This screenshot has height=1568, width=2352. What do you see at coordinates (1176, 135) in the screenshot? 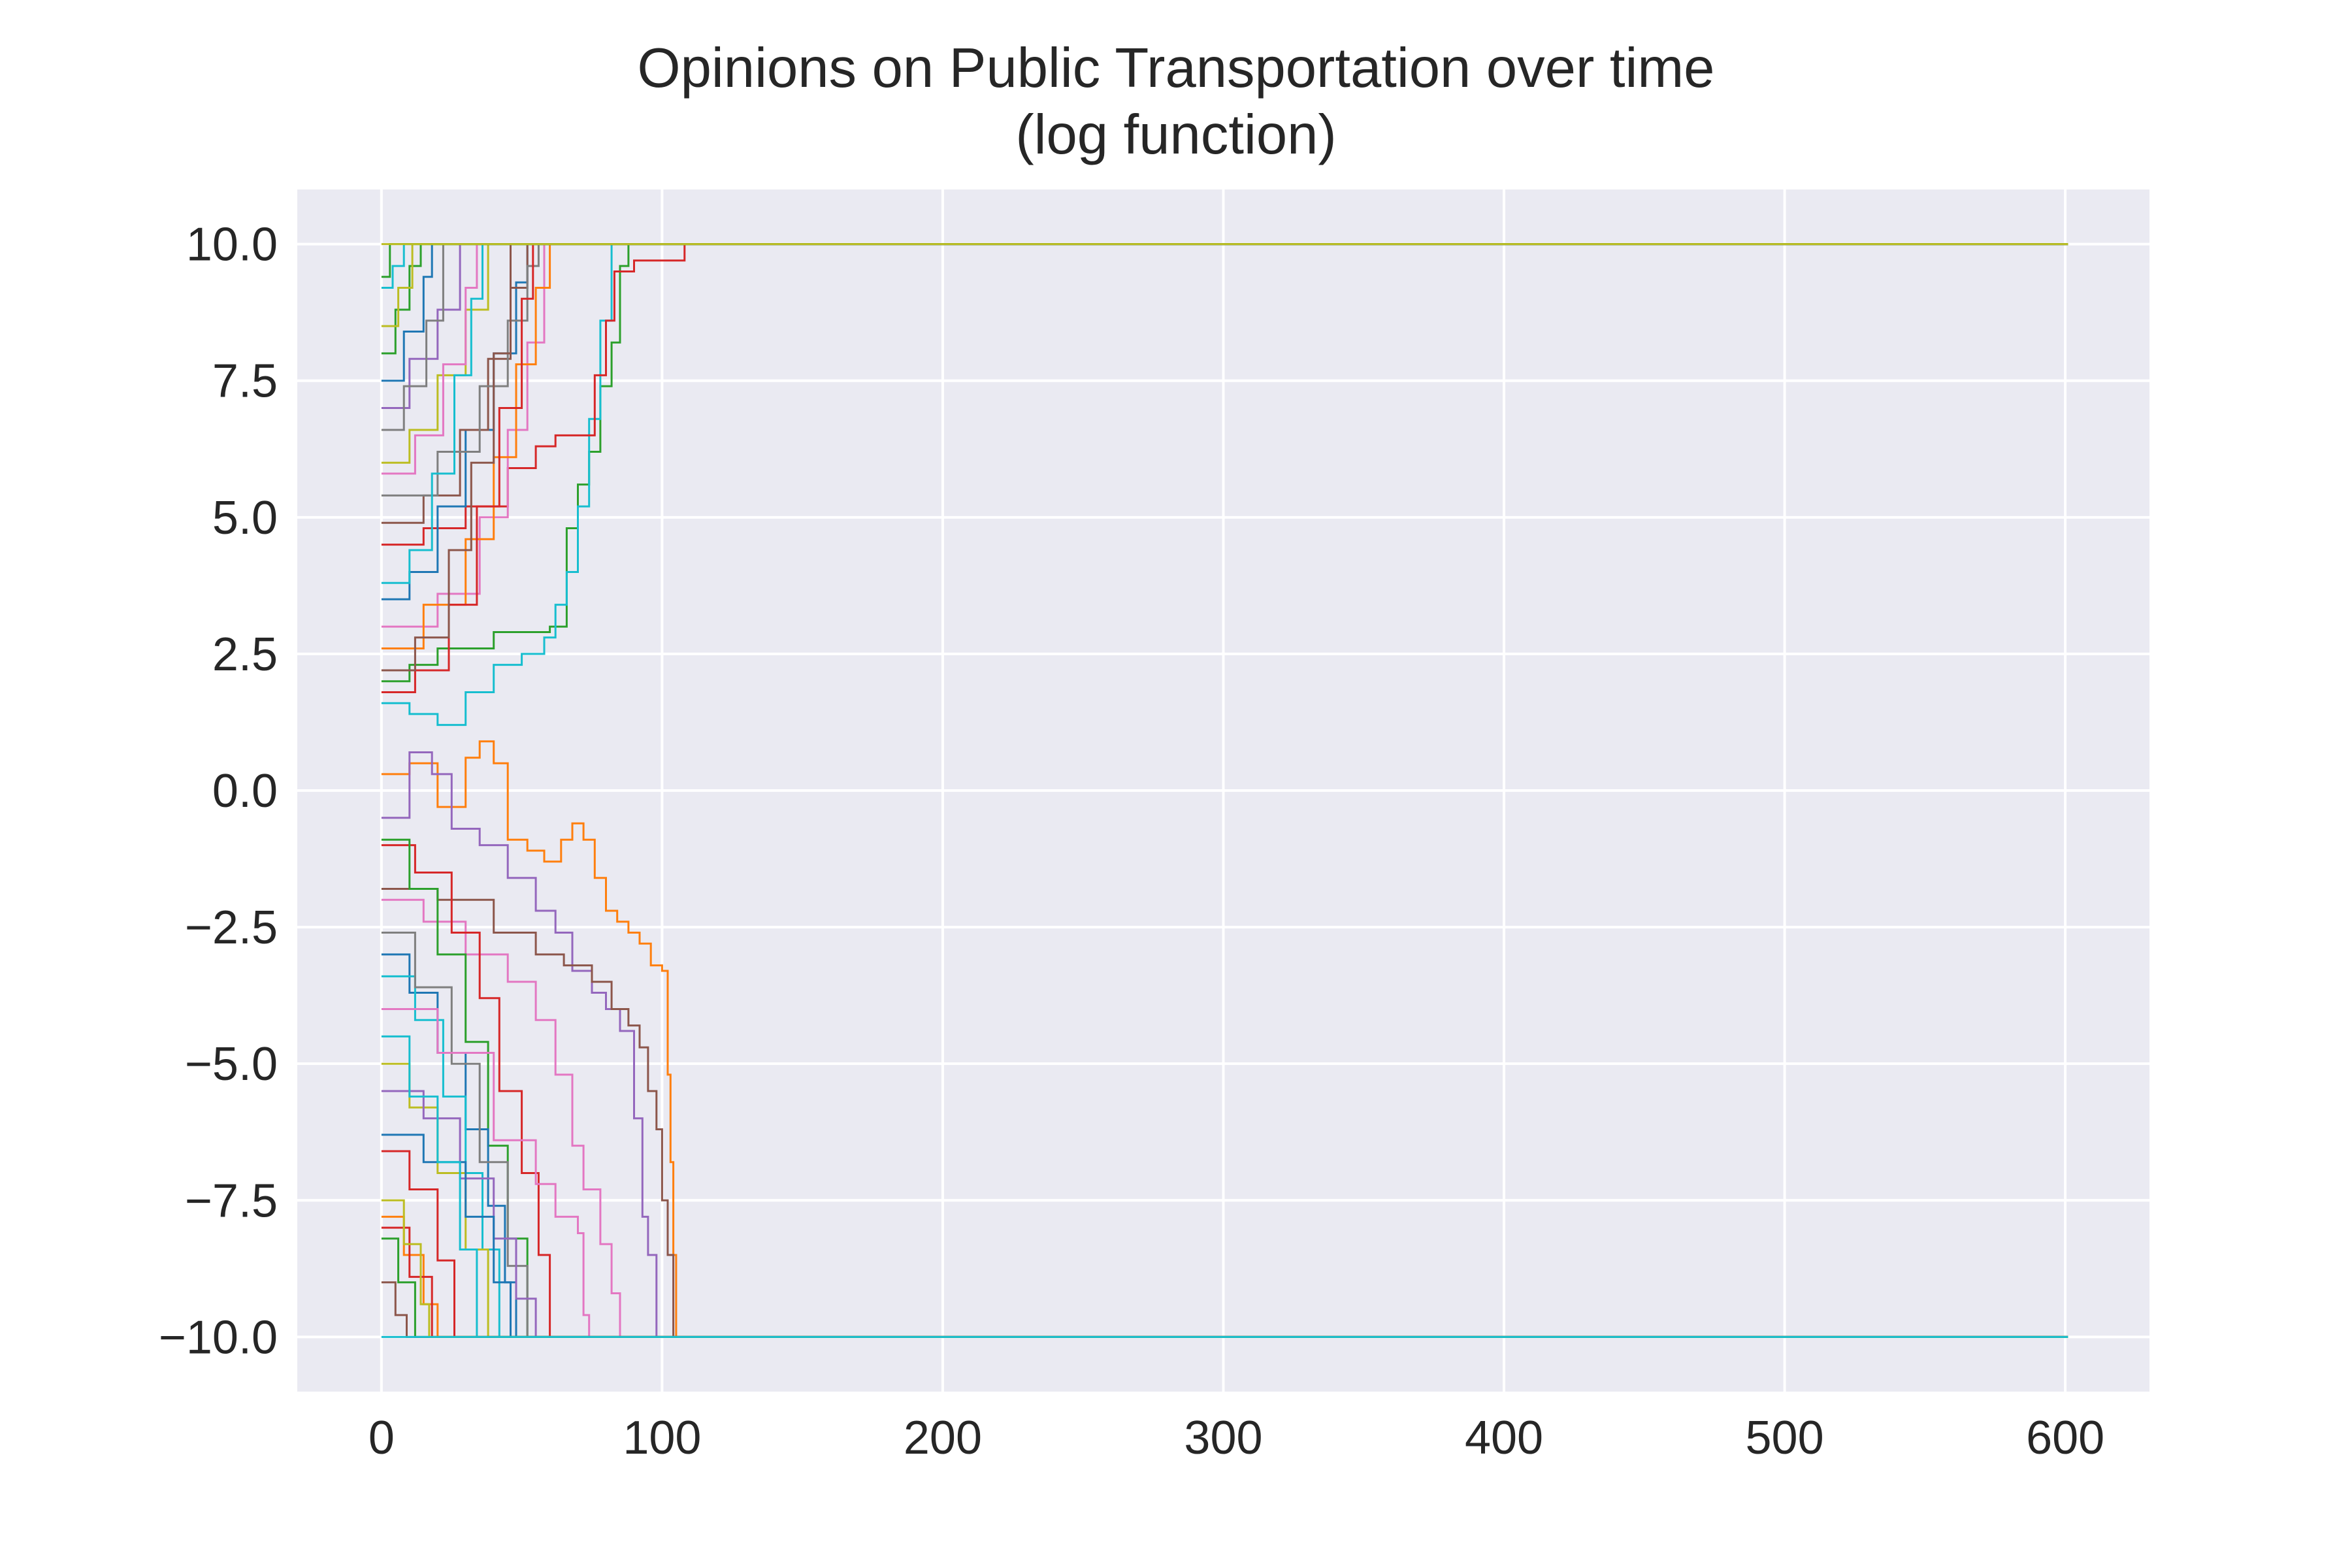
I see `chart-subtitle: (log function)` at bounding box center [1176, 135].